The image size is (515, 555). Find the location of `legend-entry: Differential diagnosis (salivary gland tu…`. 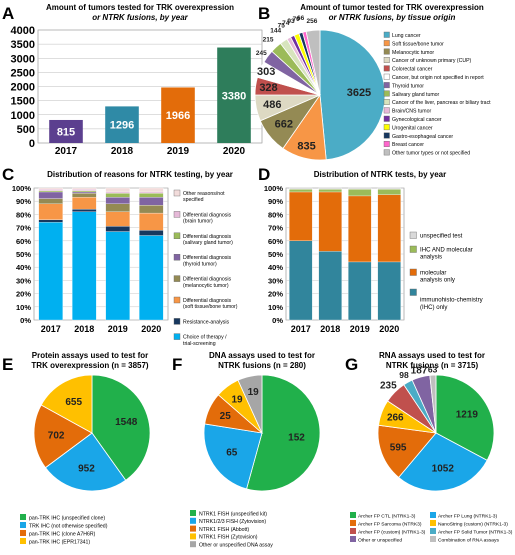

legend-entry: Differential diagnosis (salivary gland tu… is located at coordinates (208, 240).